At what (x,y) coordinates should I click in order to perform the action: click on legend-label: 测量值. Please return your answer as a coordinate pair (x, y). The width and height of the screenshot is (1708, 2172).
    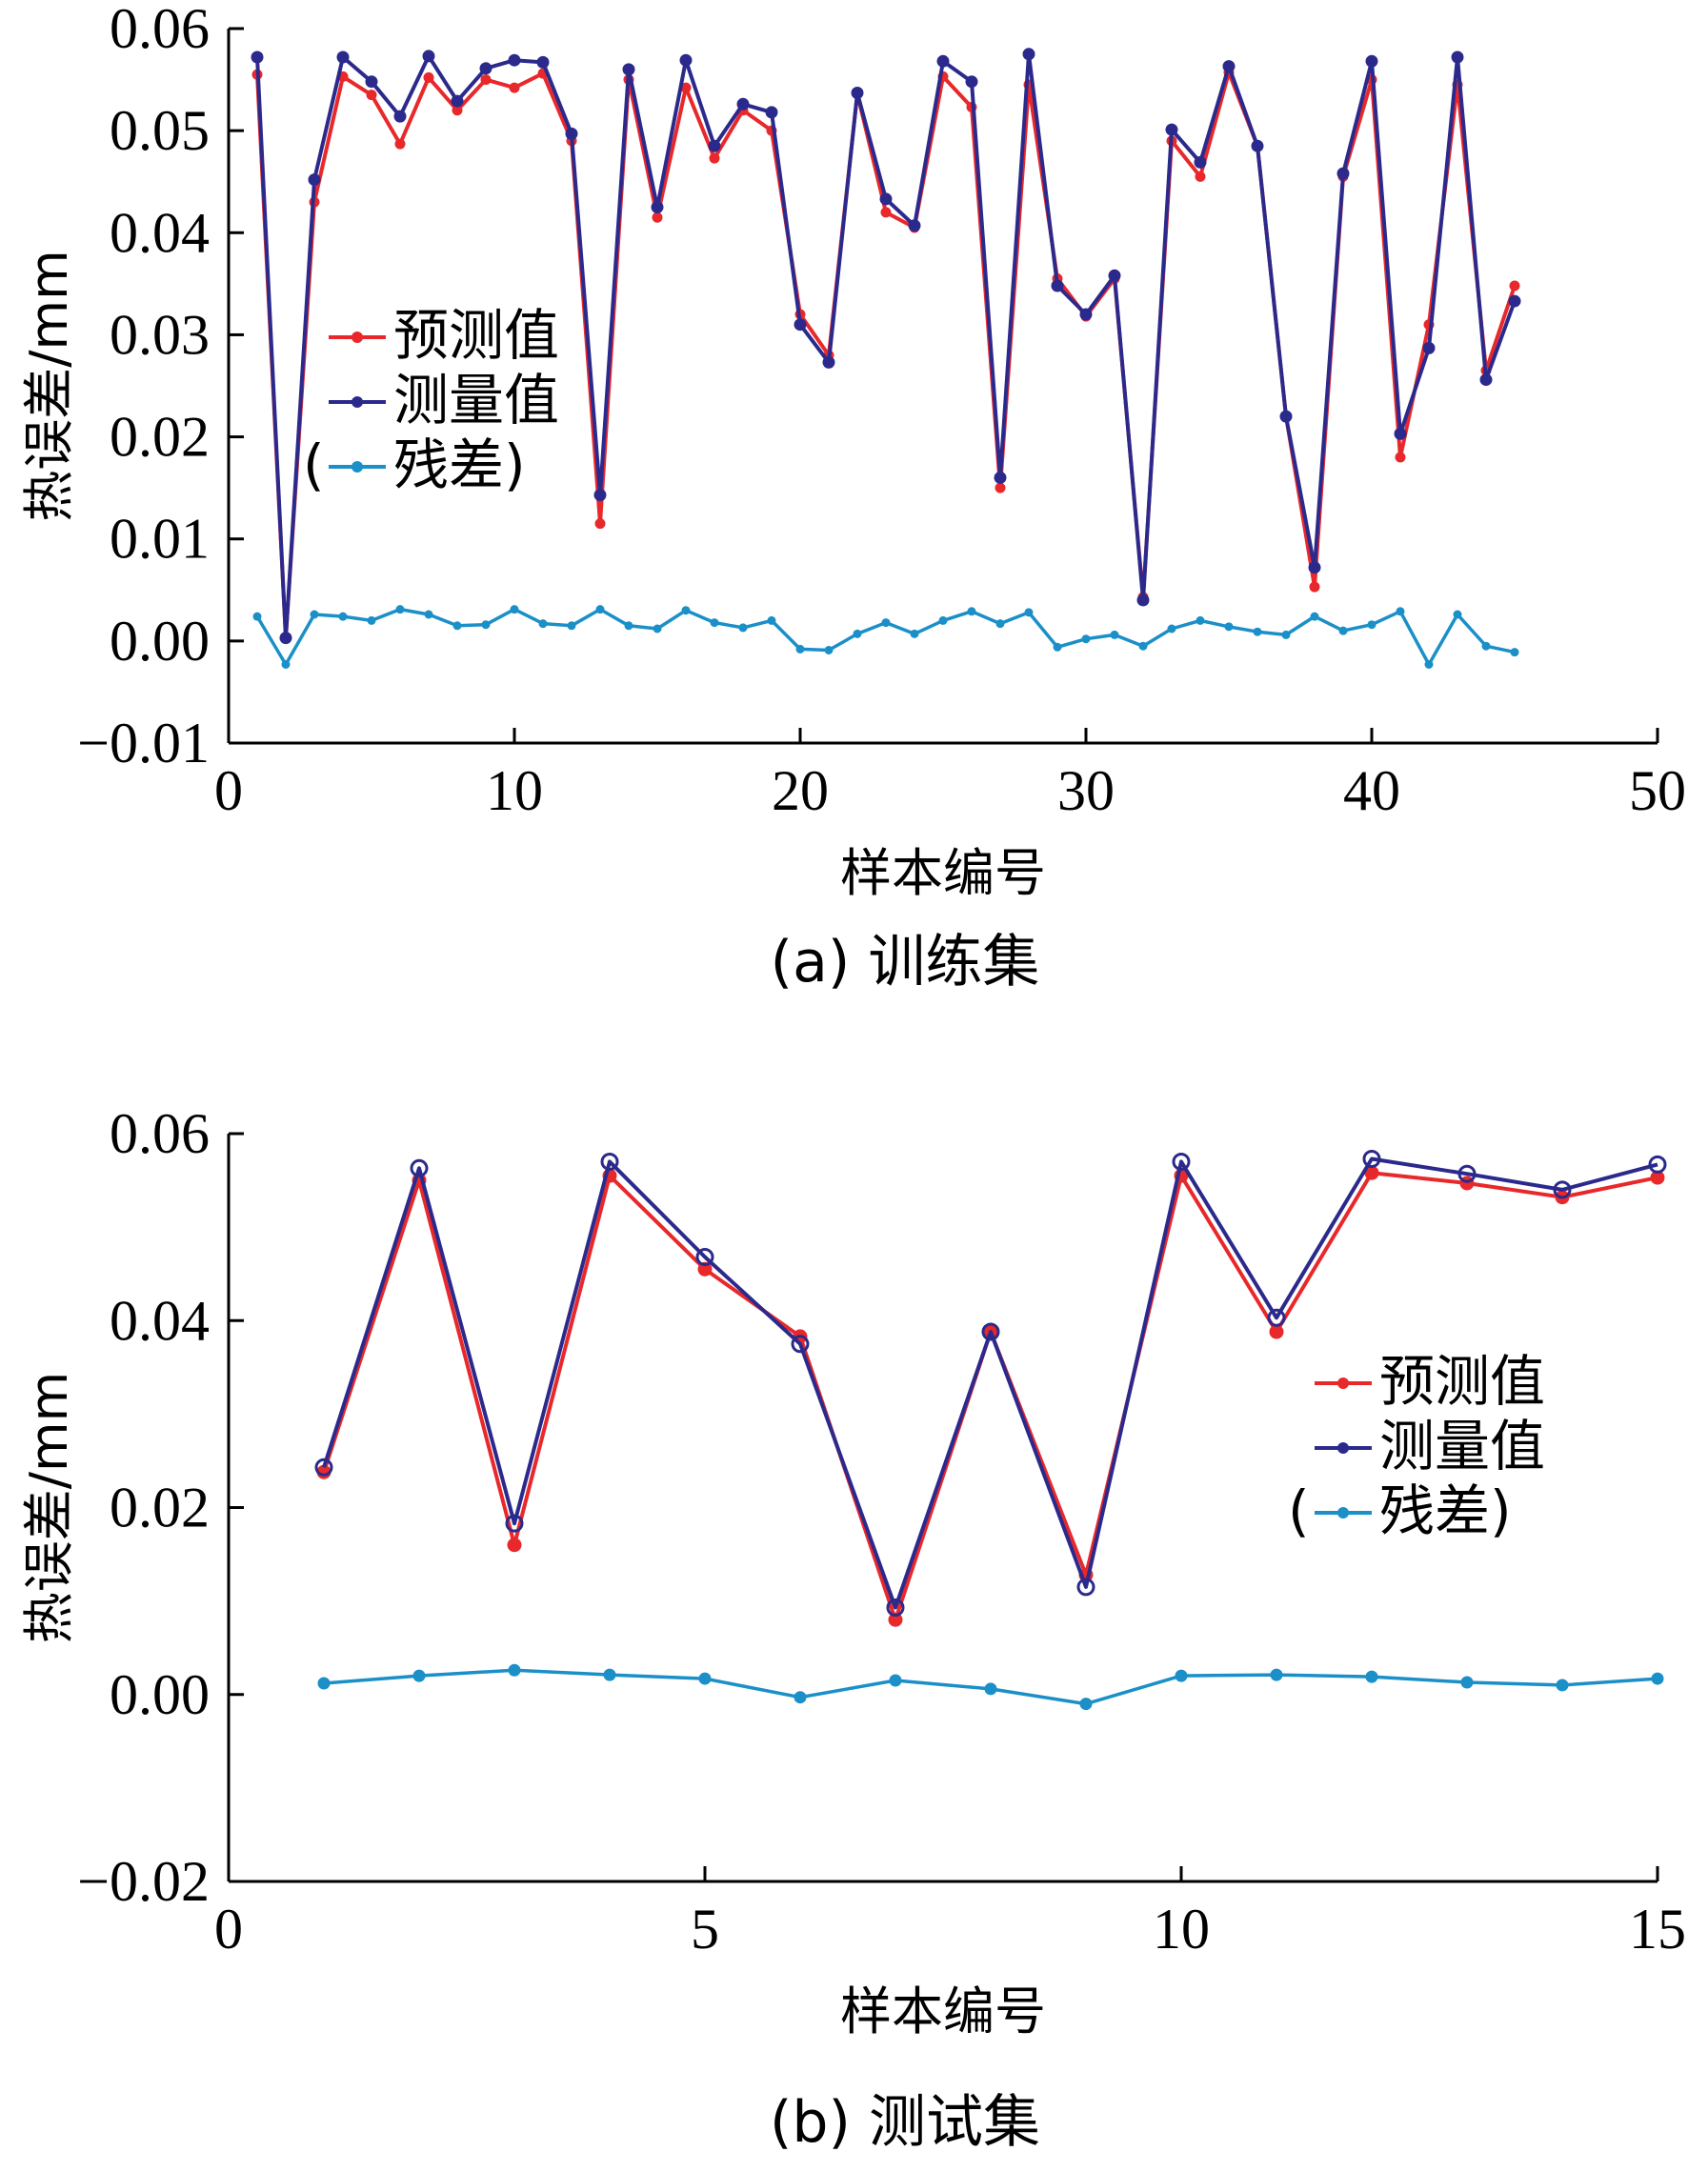
    Looking at the image, I should click on (476, 400).